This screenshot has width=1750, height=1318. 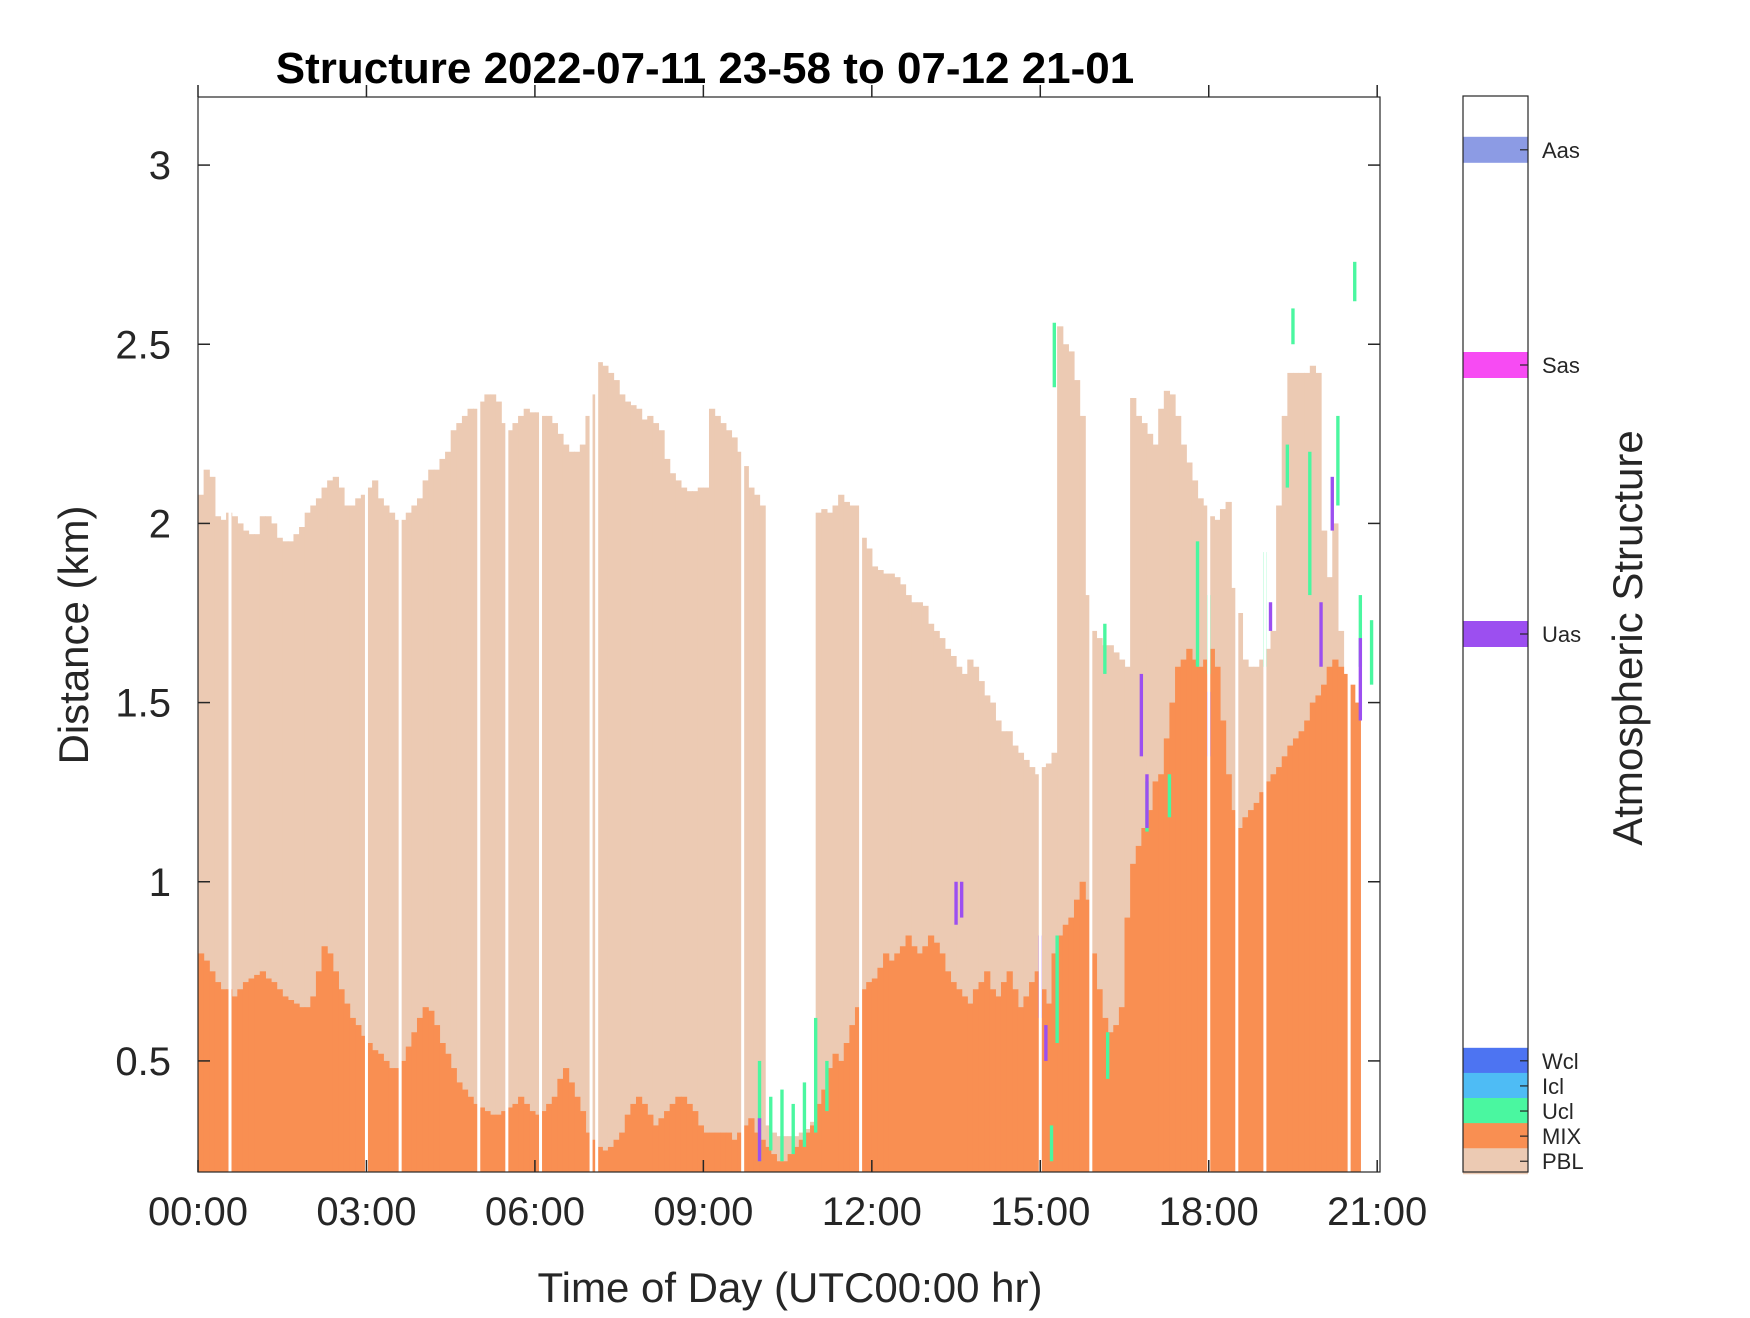 What do you see at coordinates (143, 1062) in the screenshot?
I see `y-tick-label: 0.5` at bounding box center [143, 1062].